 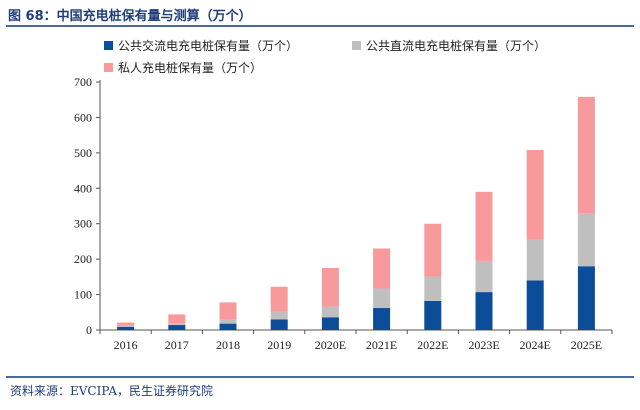 What do you see at coordinates (83, 188) in the screenshot?
I see `y-tick-label: 400` at bounding box center [83, 188].